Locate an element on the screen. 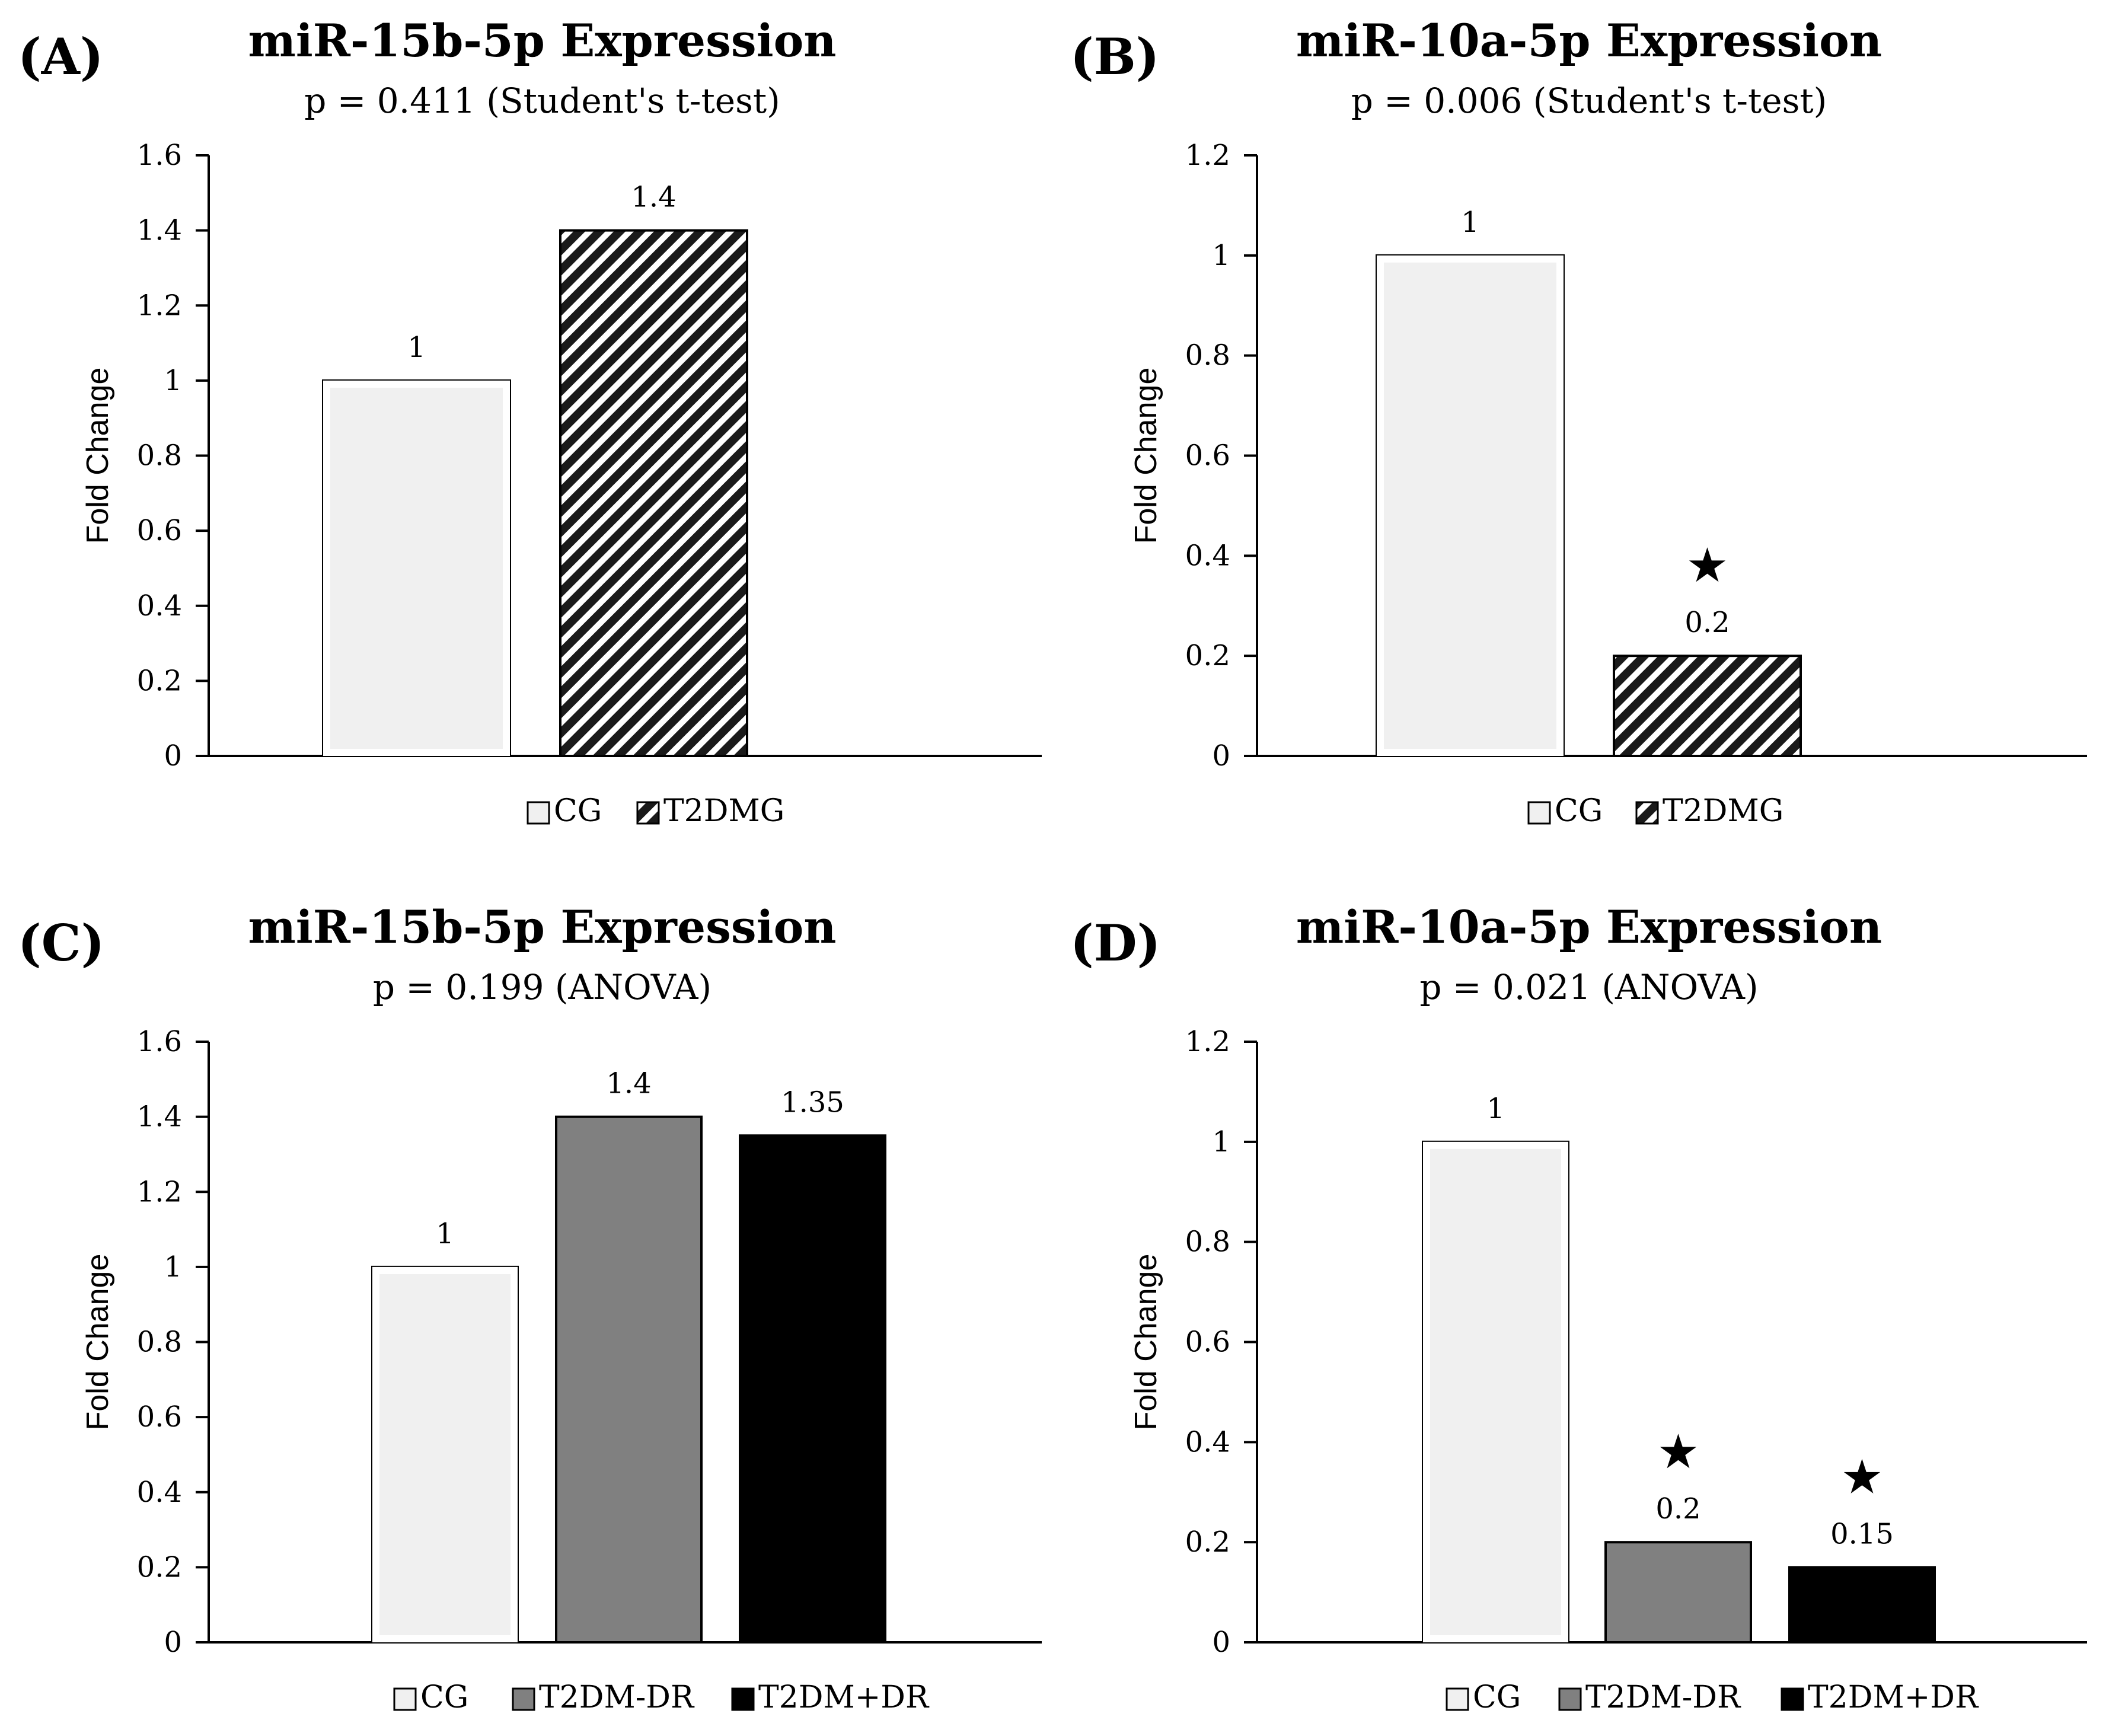 The height and width of the screenshot is (1736, 2109). chart-subtitle: p = 0.006 (Student's t-test) is located at coordinates (1589, 101).